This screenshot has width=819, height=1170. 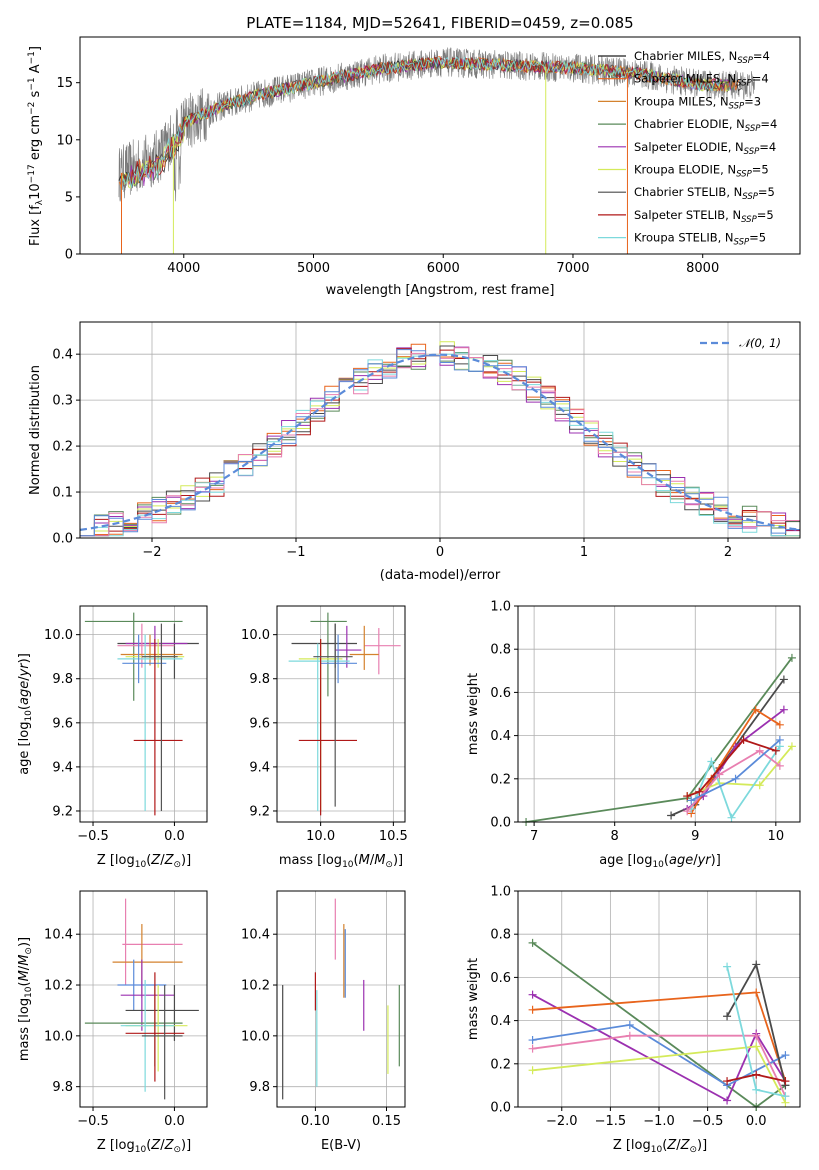 I want to click on mass-age-frame, so click(x=341, y=714).